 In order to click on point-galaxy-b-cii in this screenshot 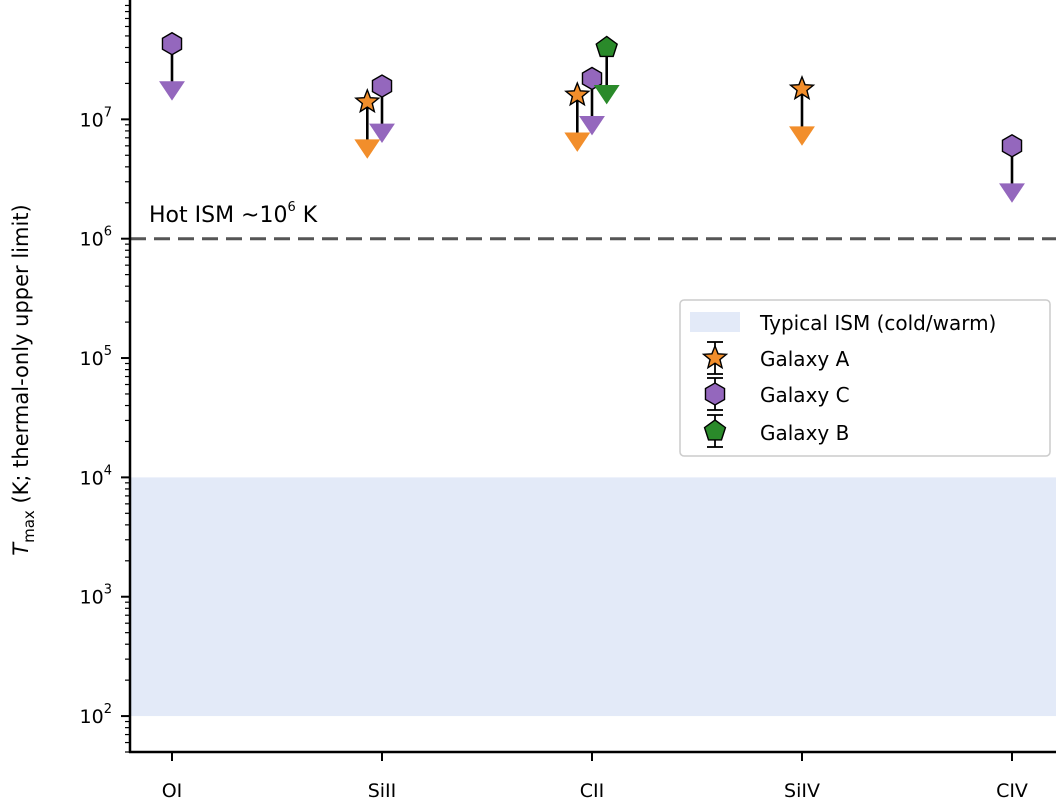, I will do `click(606, 46)`.